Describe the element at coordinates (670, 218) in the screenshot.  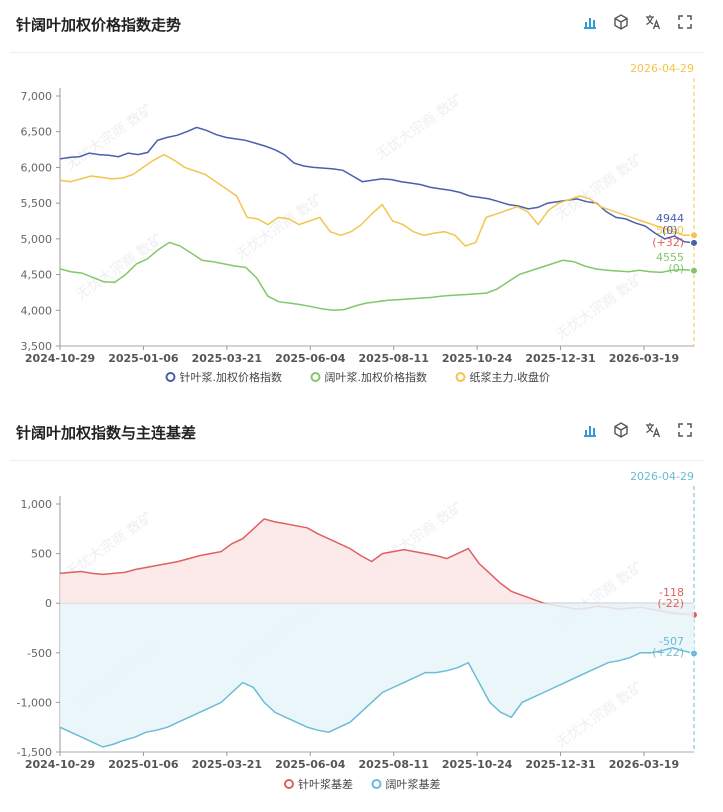
I see `needle-end-value: 4944` at that location.